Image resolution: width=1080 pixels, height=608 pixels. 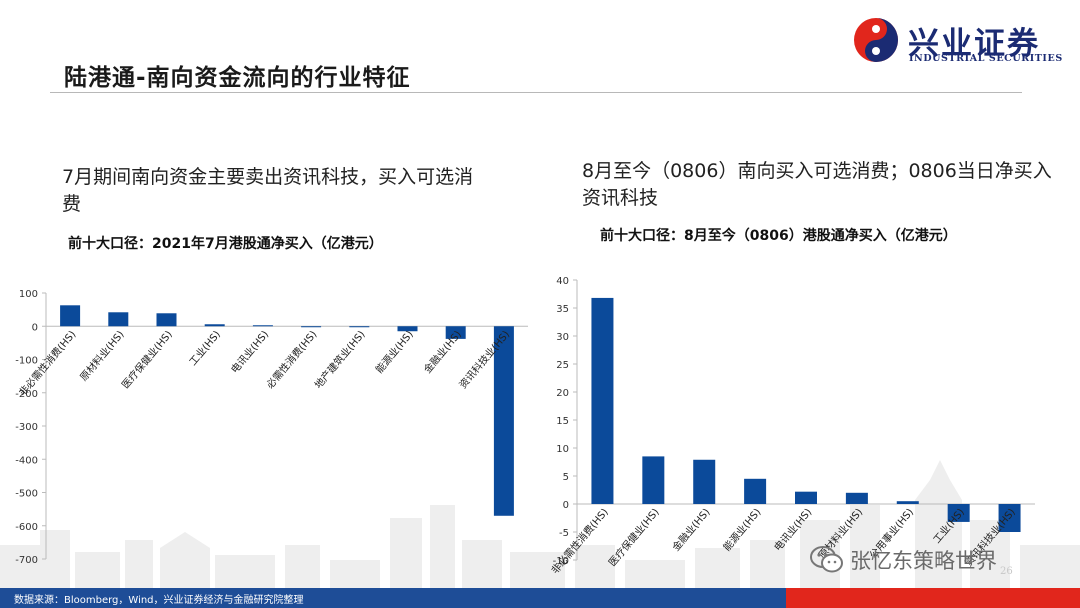 I want to click on right-heading: 8月至今（0806）南向买入可选消费；0806当日净买入资讯科技, so click(x=817, y=184).